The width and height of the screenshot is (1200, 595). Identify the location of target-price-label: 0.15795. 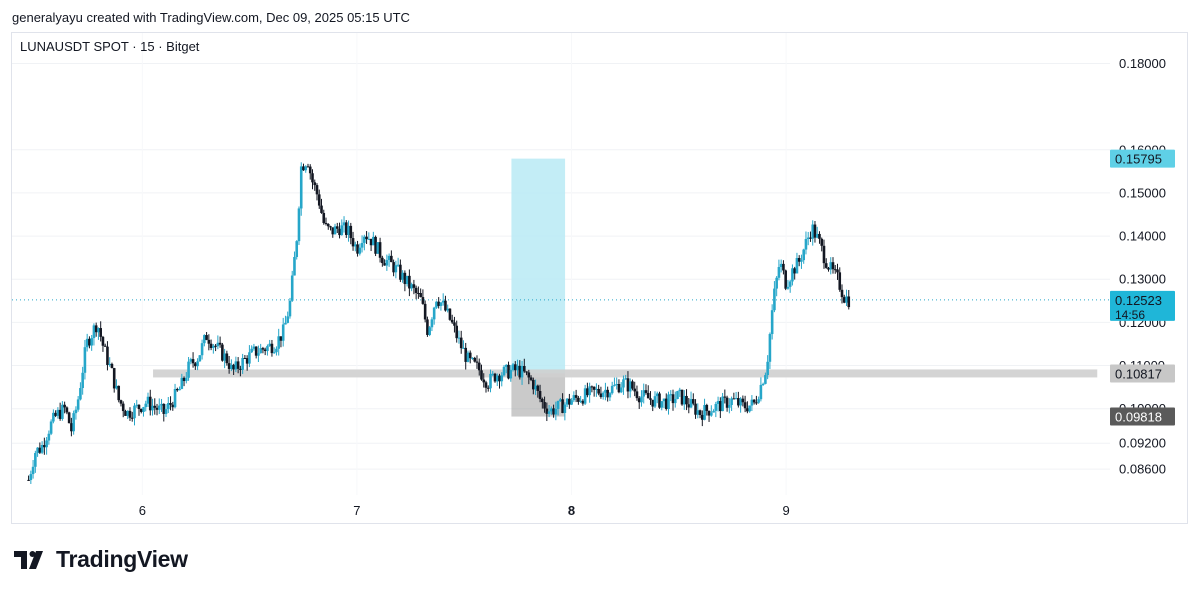
(1138, 159).